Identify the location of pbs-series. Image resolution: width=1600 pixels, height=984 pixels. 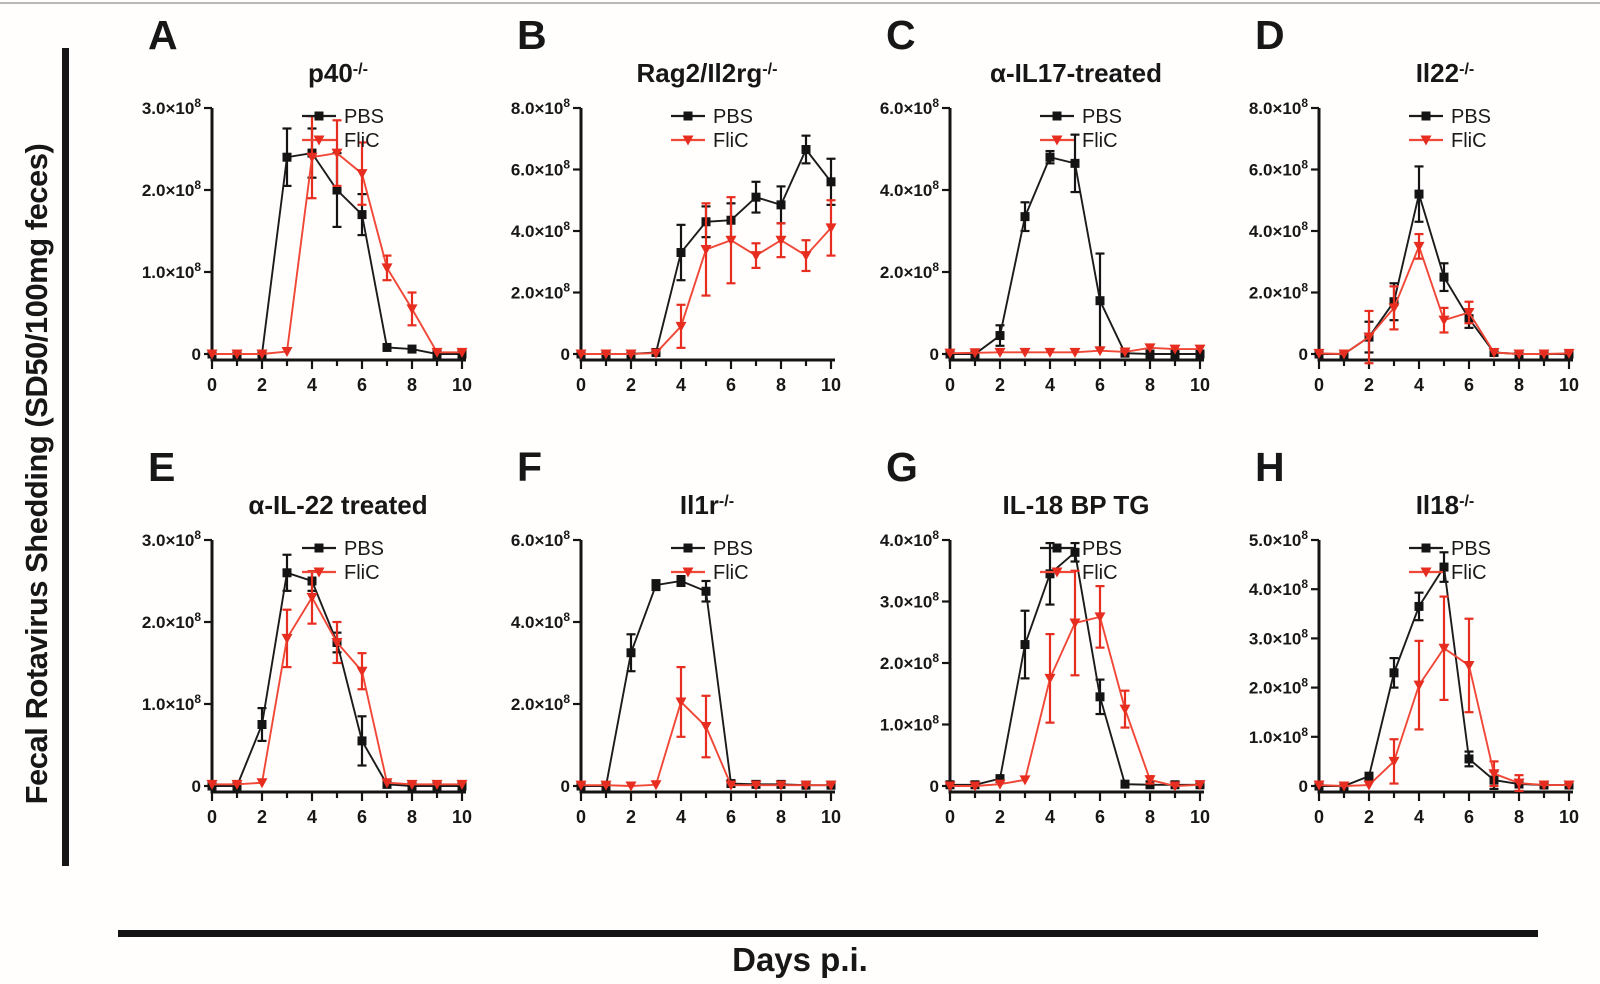
(337, 672).